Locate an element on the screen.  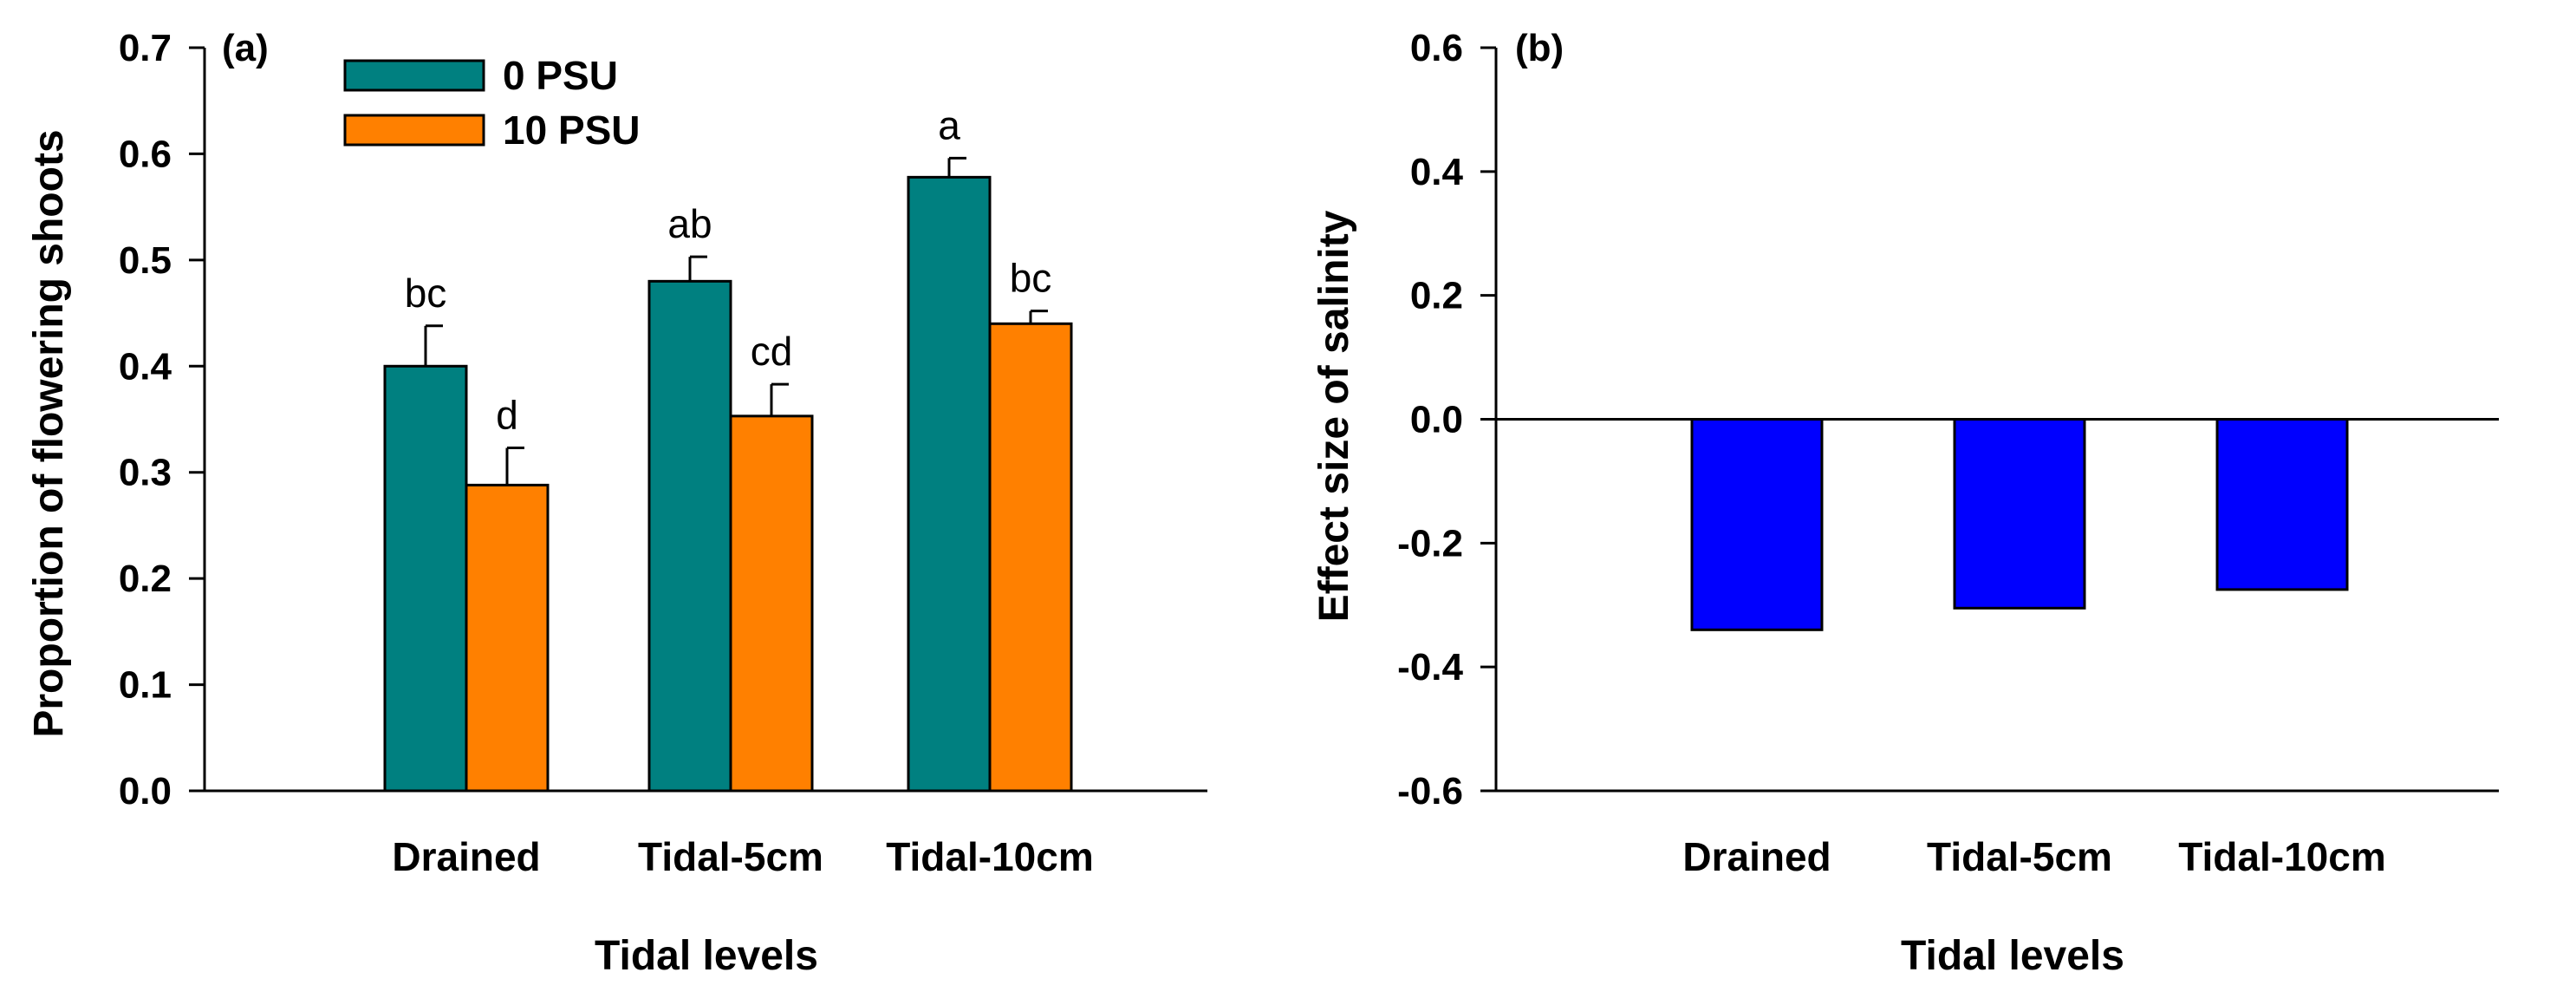
bar-10-psu-tidal-5cm is located at coordinates (771, 603).